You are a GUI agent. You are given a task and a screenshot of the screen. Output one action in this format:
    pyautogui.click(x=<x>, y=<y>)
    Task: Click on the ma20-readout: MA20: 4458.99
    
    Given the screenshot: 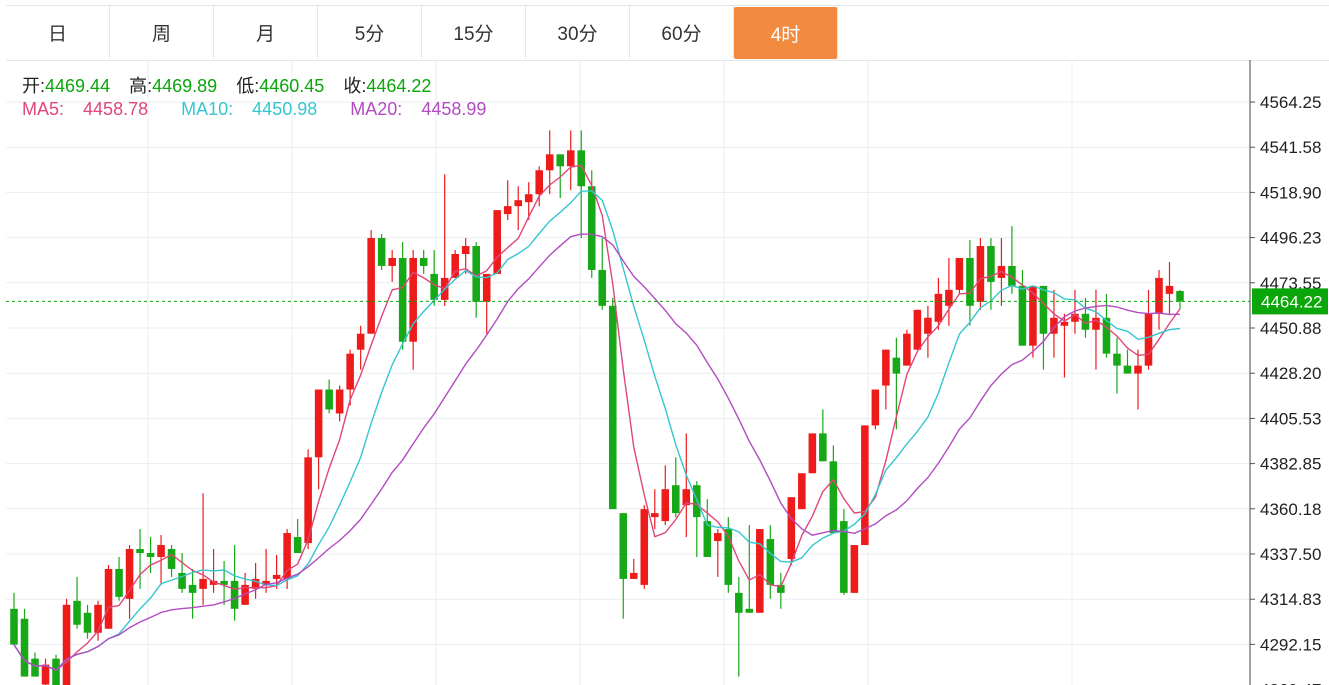 What is the action you would take?
    pyautogui.click(x=425, y=109)
    